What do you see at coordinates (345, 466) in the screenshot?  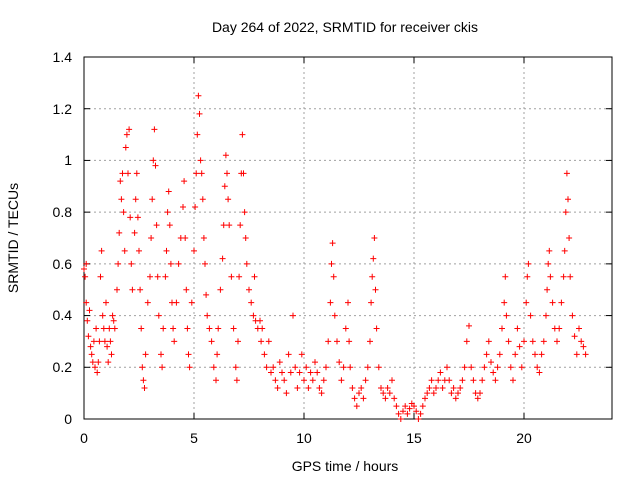 I see `x-axis-title: GPS time / hours` at bounding box center [345, 466].